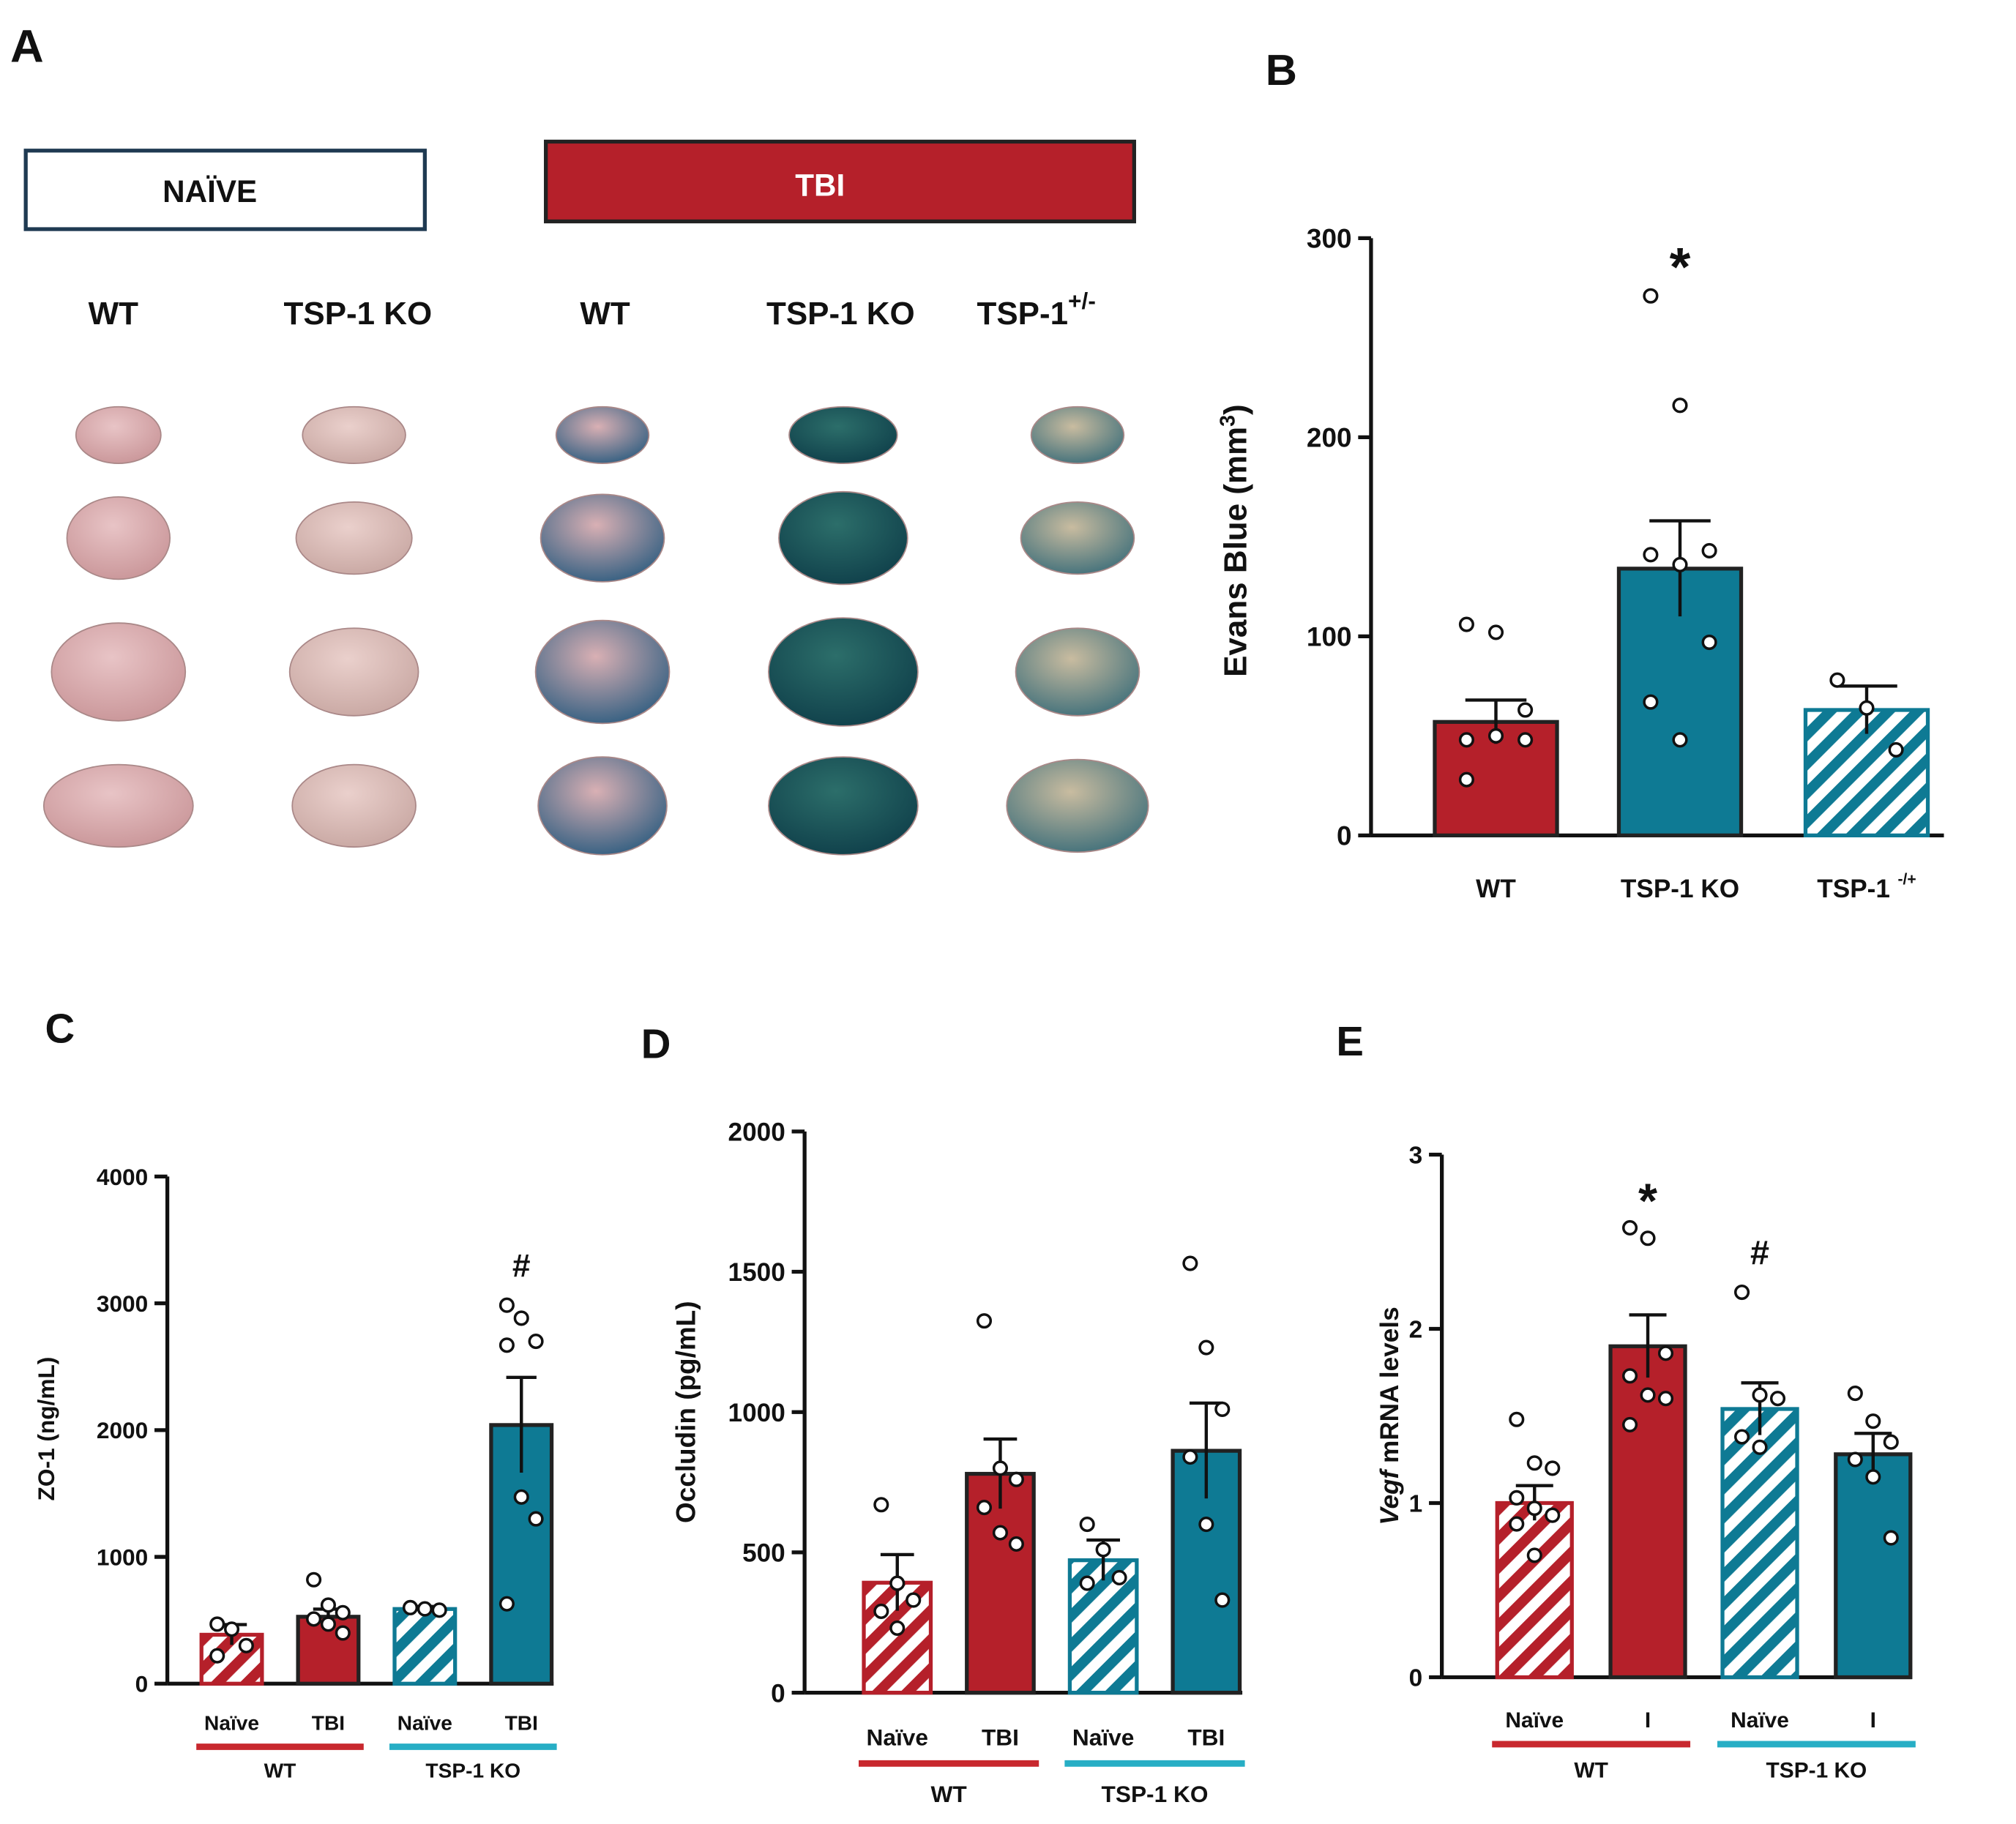 The width and height of the screenshot is (2016, 1824). I want to click on column-label-sup: +/-, so click(1082, 301).